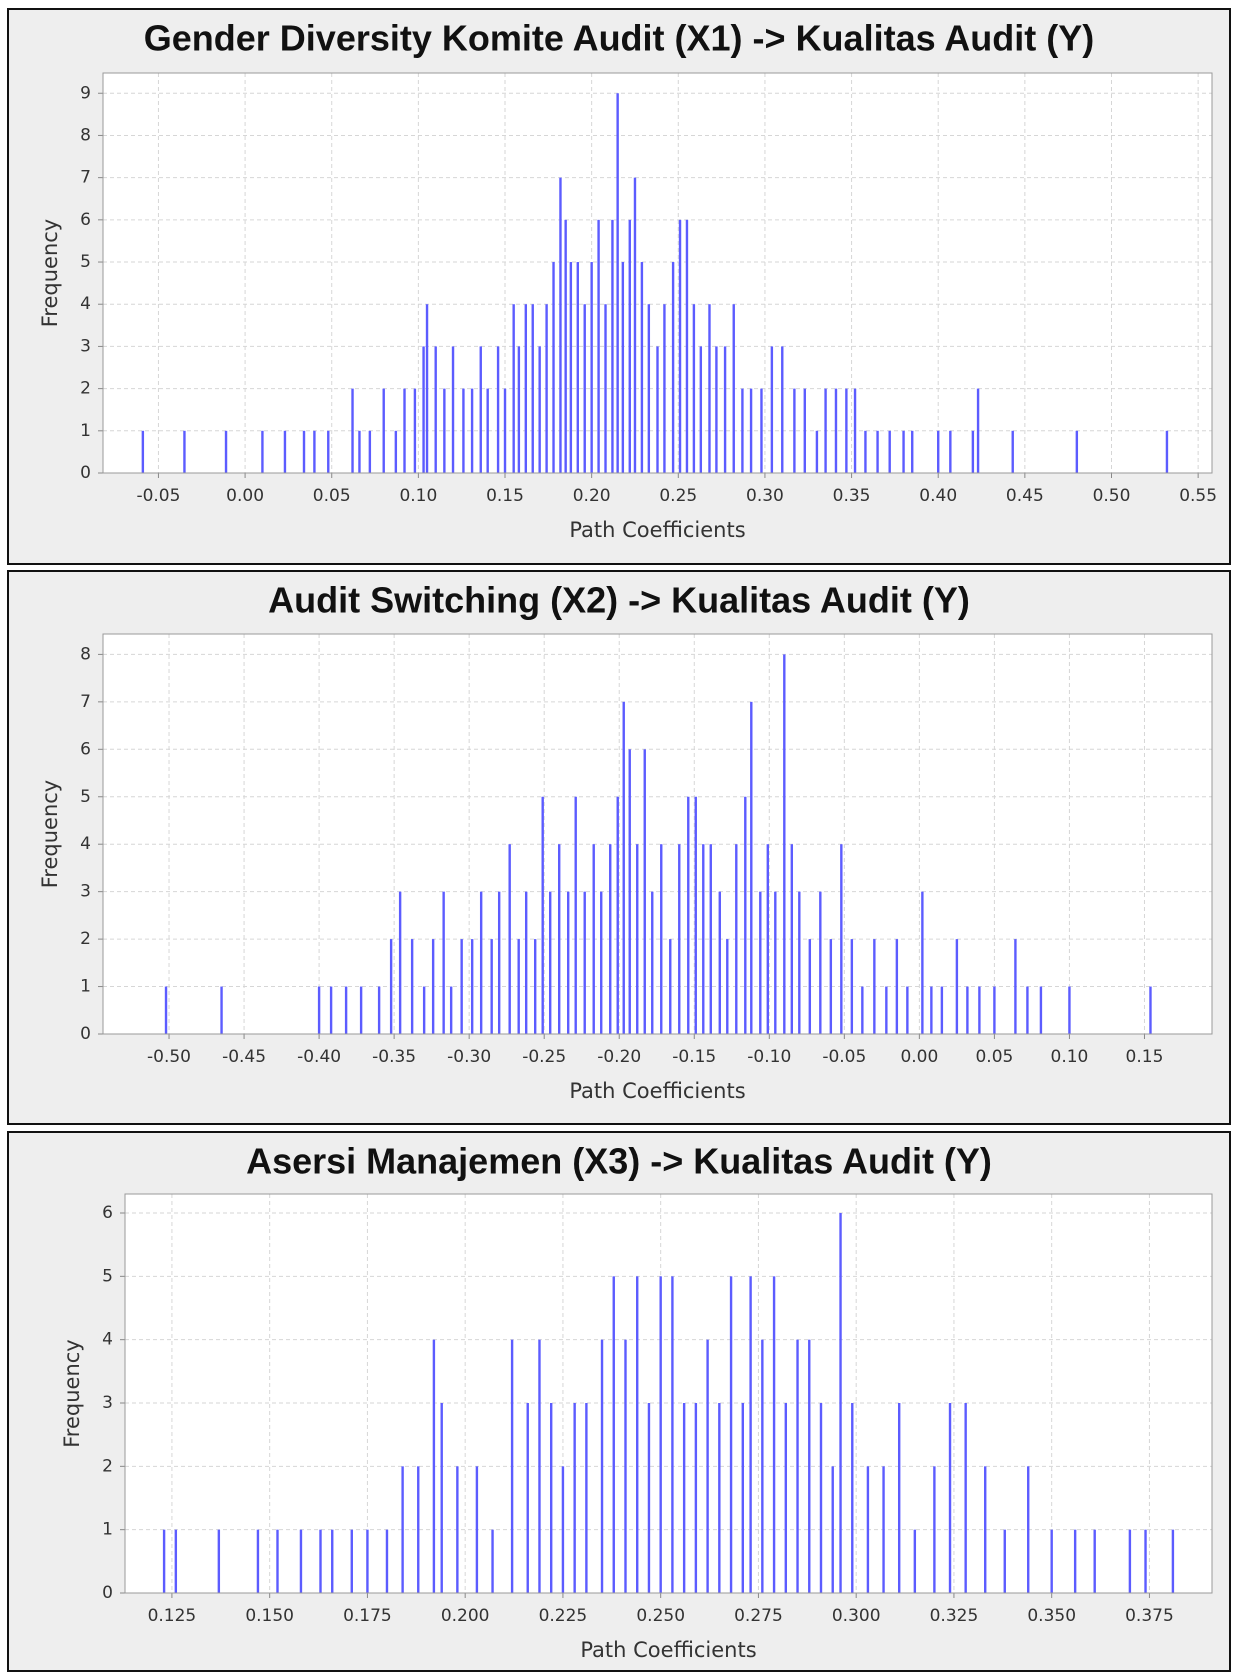 Image resolution: width=1237 pixels, height=1674 pixels. I want to click on x-tick-label: -0.25, so click(544, 1057).